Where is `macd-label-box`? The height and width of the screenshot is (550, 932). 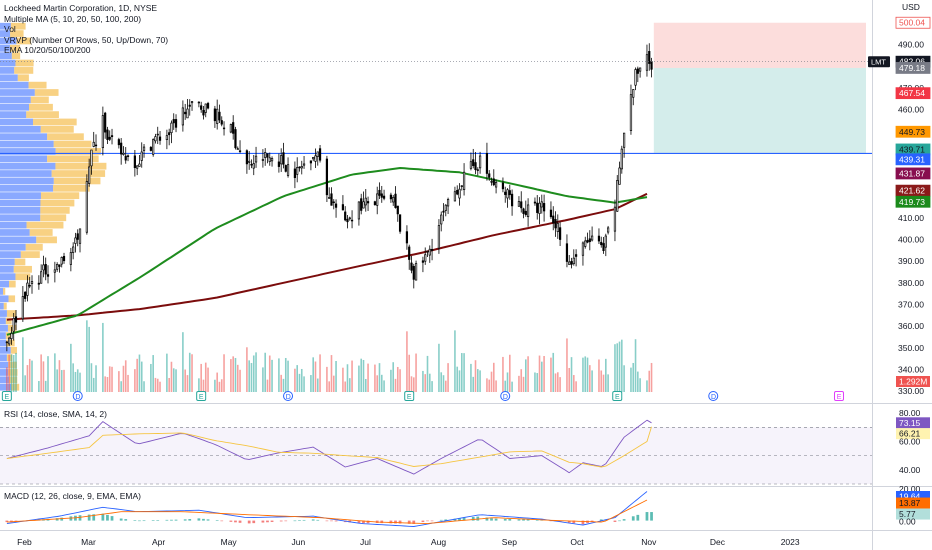
macd-label-box is located at coordinates (913, 514).